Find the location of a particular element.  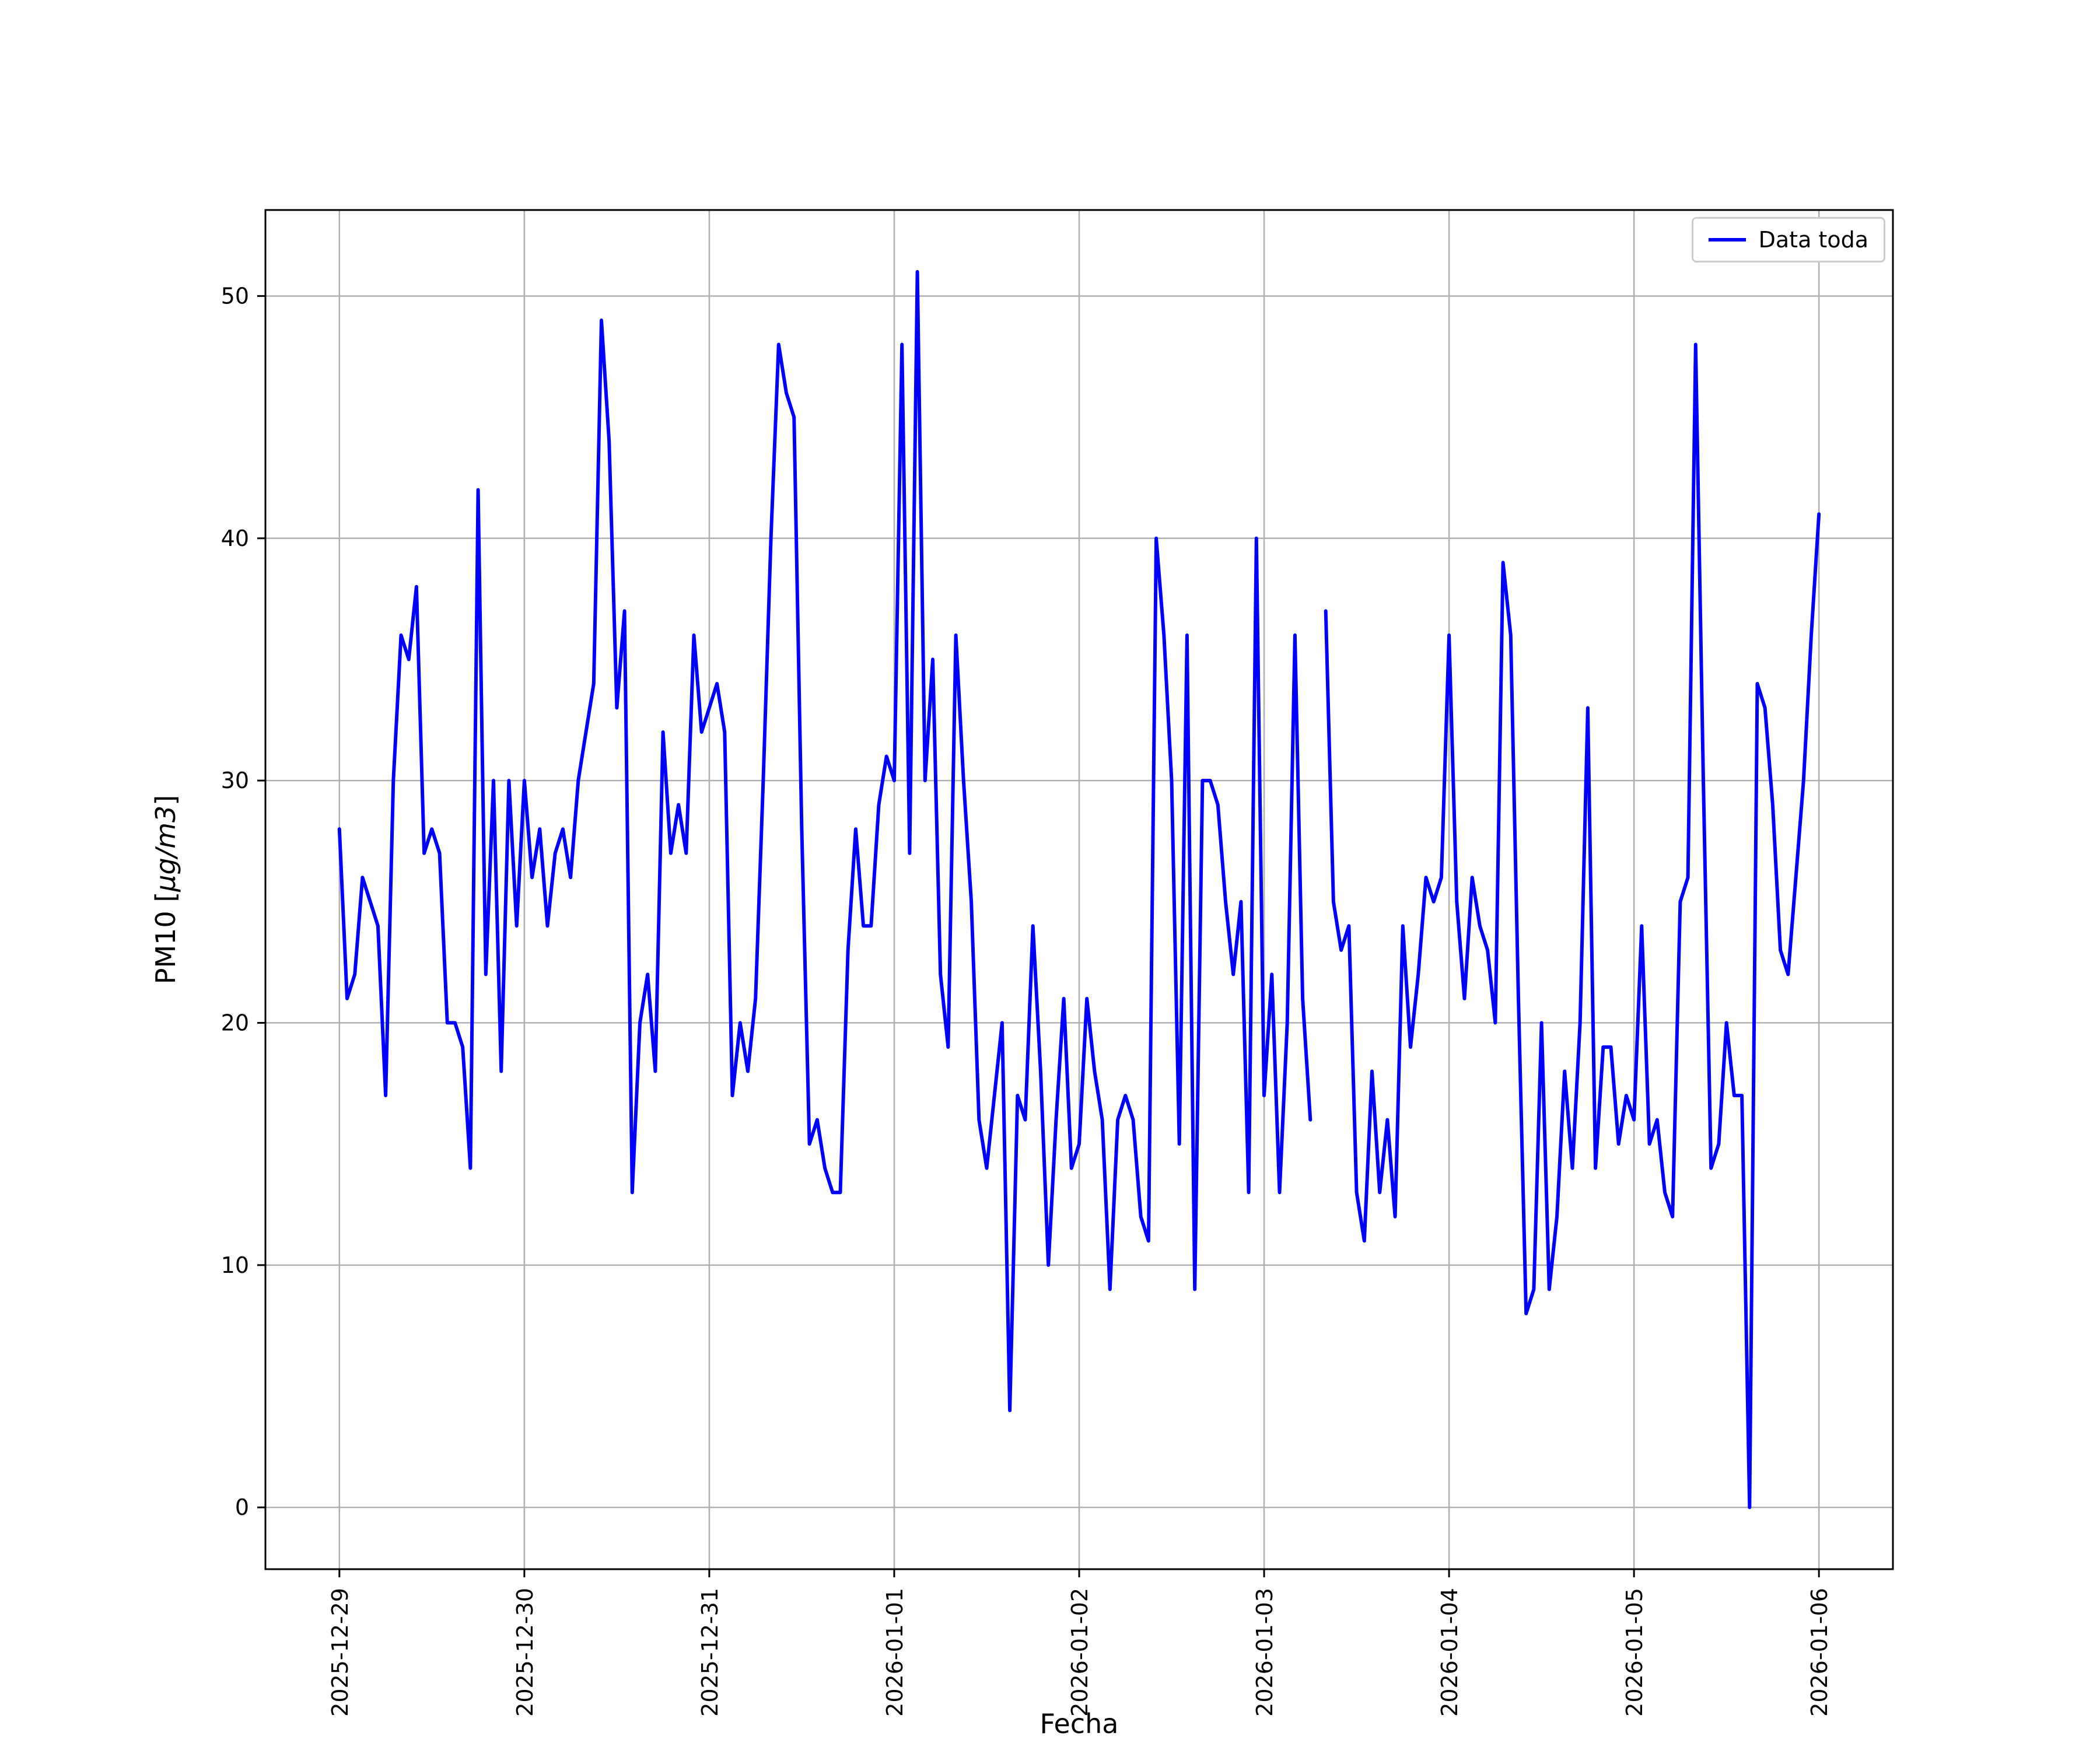

legend: Data toda is located at coordinates (1788, 239).